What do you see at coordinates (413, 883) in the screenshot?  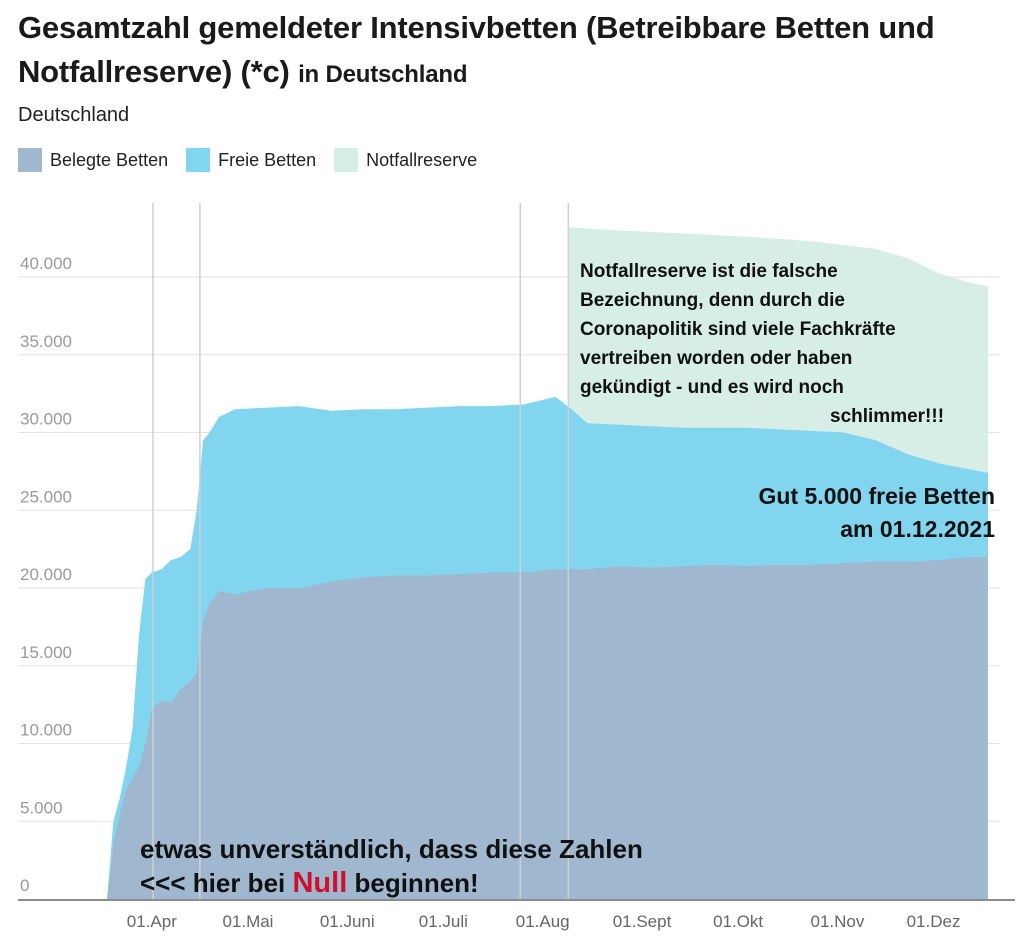 I see `zero-note-suffix: beginnen!` at bounding box center [413, 883].